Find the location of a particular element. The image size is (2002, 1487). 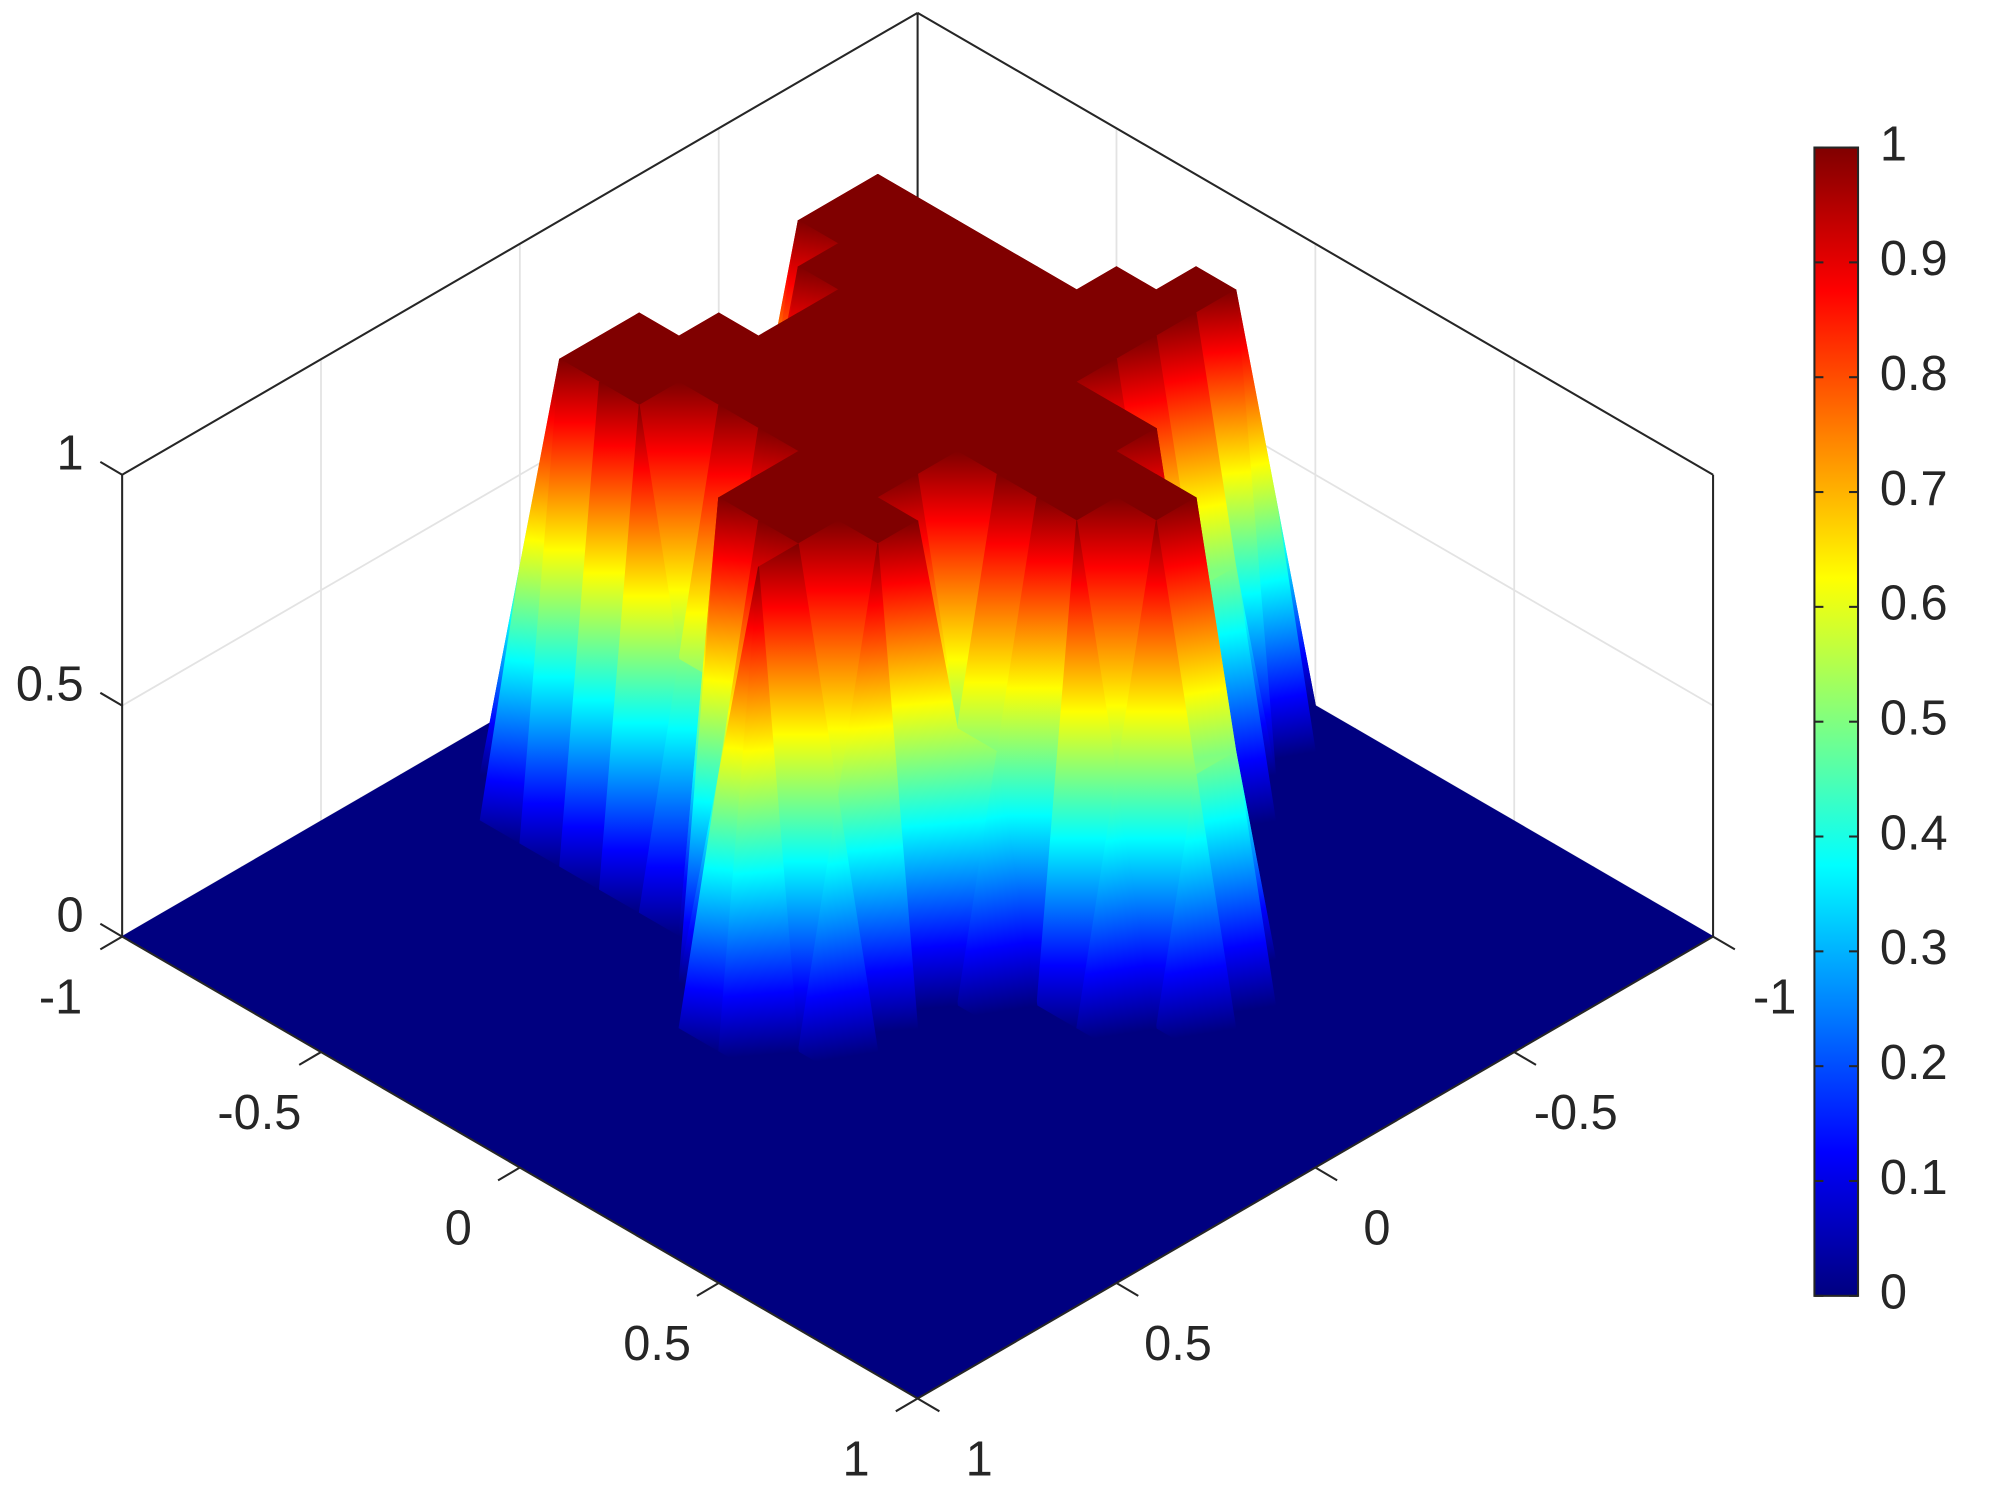

x-tick-label: 0.5 is located at coordinates (657, 1344).